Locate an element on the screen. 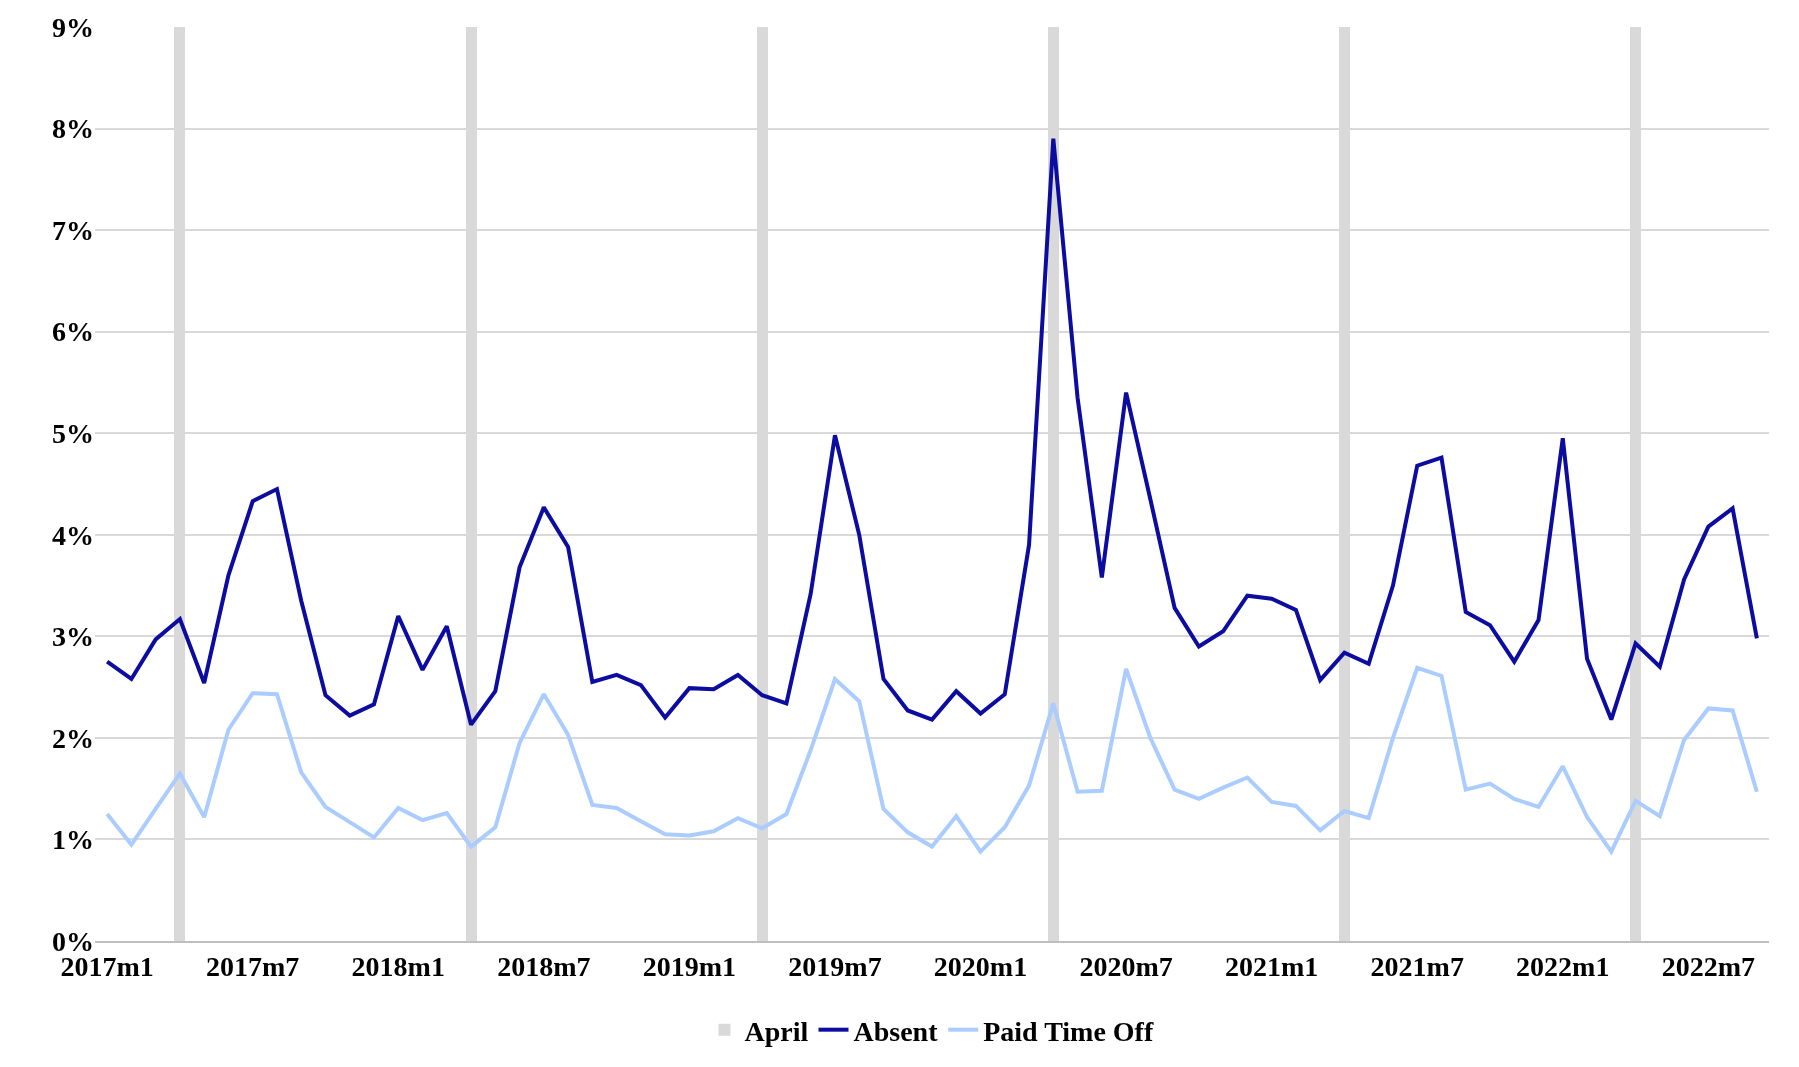 This screenshot has height=1067, width=1799. x-tick-label: 2020m1 is located at coordinates (980, 967).